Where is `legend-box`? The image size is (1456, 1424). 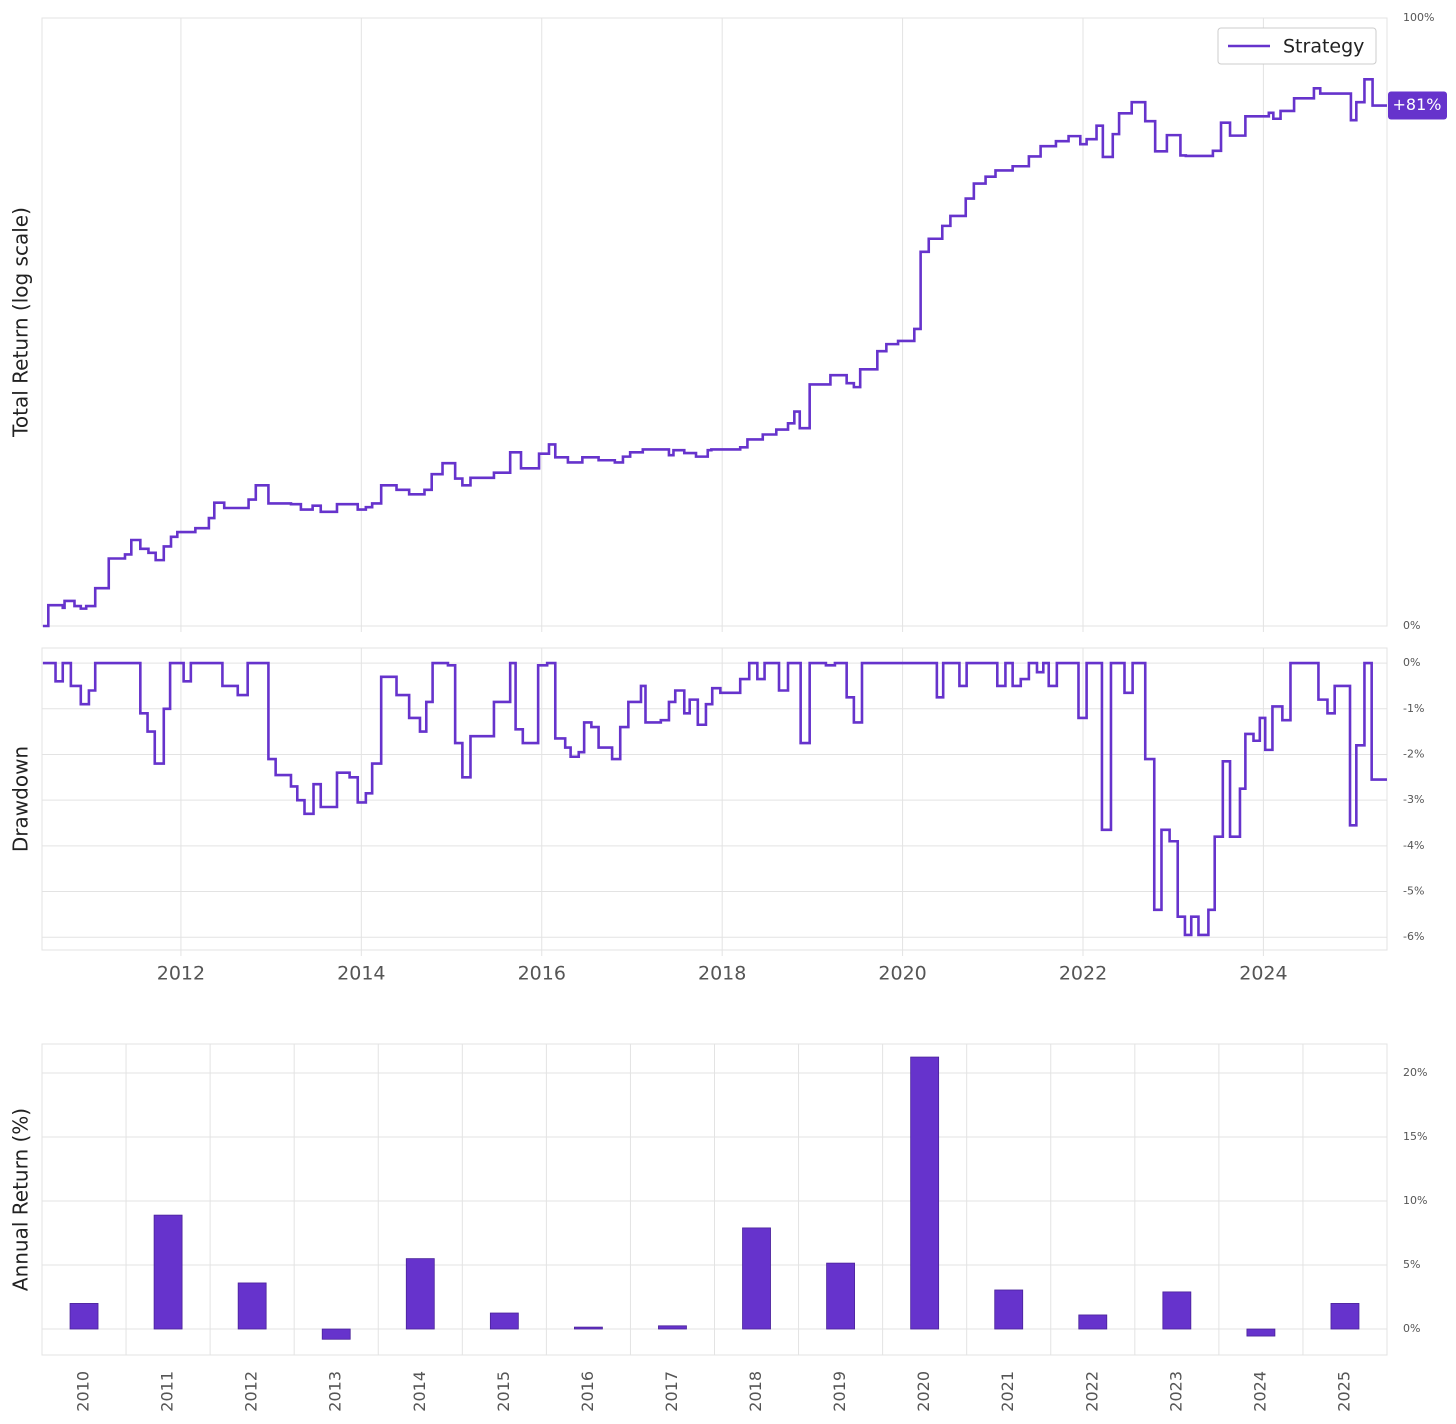 legend-box is located at coordinates (1297, 46).